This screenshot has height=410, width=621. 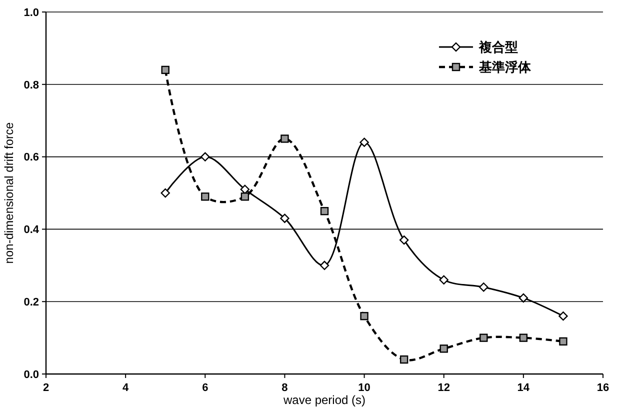 What do you see at coordinates (126, 388) in the screenshot?
I see `x-tick-label: 4` at bounding box center [126, 388].